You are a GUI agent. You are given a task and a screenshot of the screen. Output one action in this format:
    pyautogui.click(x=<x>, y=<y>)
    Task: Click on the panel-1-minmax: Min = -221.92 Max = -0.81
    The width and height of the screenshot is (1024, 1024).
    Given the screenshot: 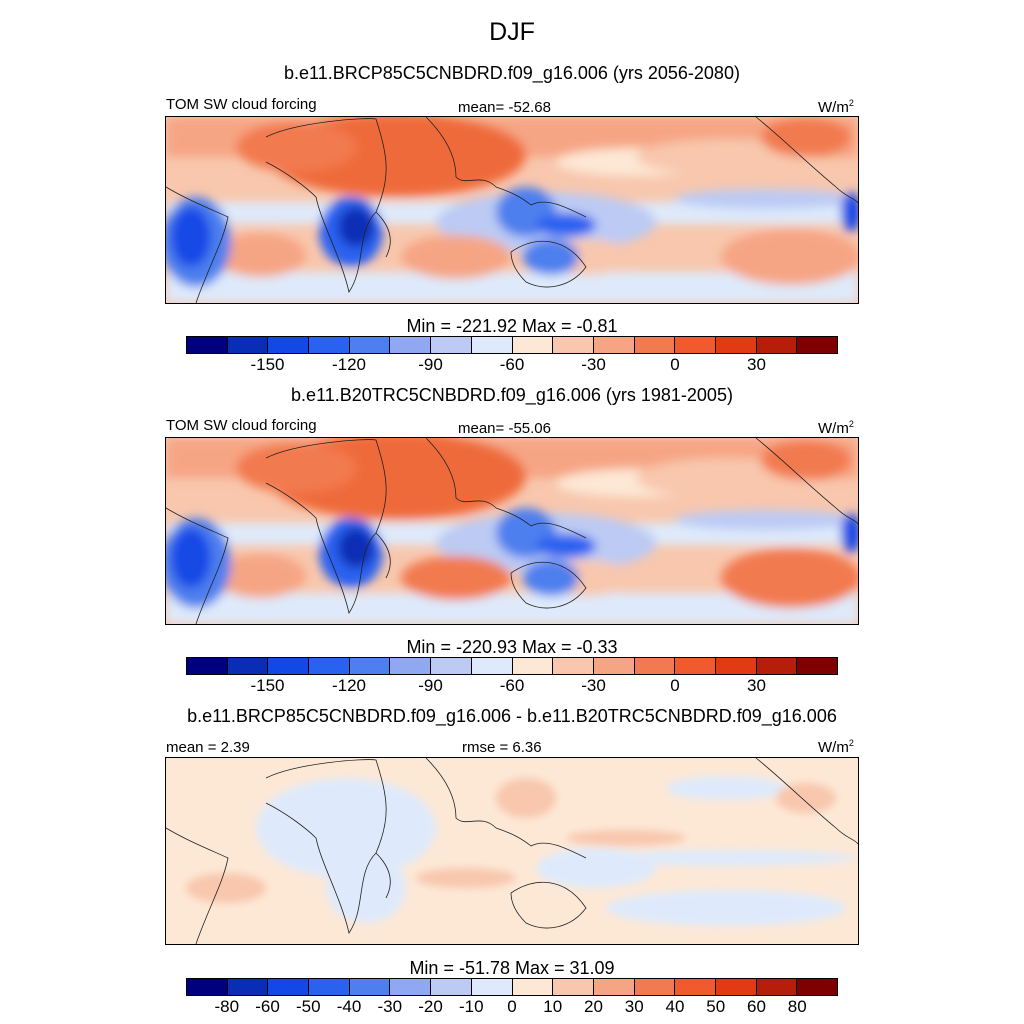 What is the action you would take?
    pyautogui.click(x=512, y=326)
    